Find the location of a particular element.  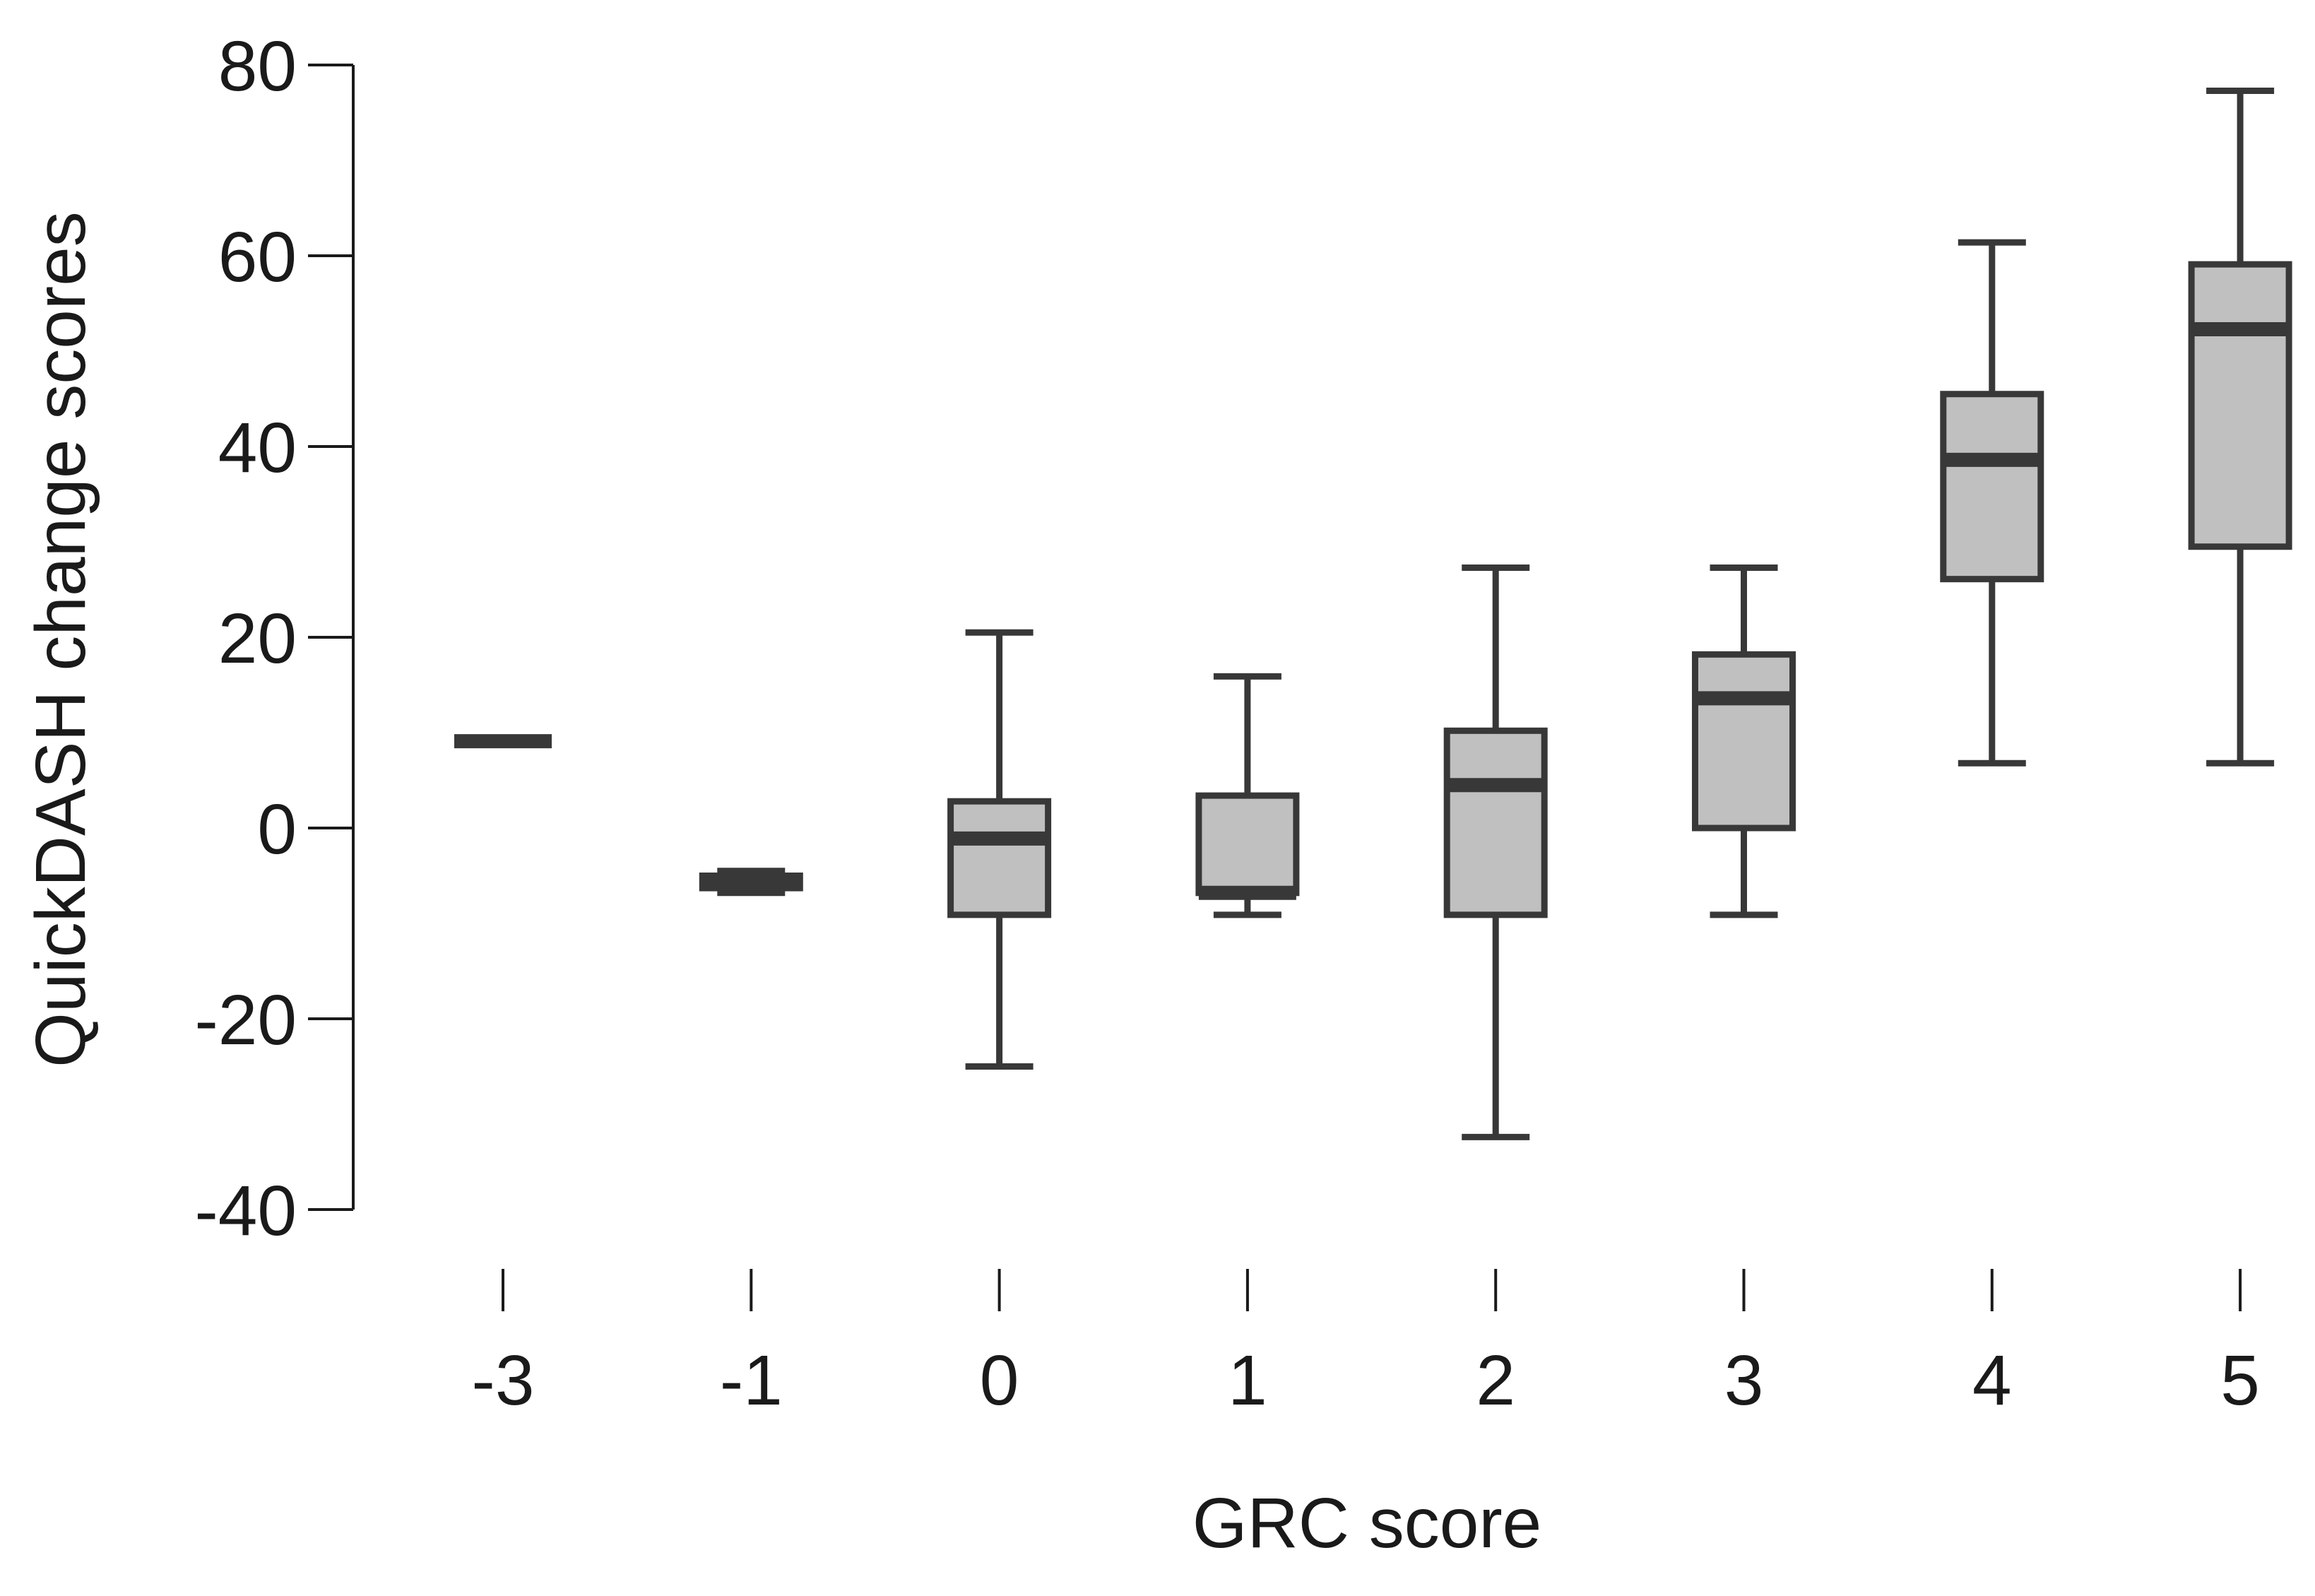

y-tick-label: 20 is located at coordinates (257, 638).